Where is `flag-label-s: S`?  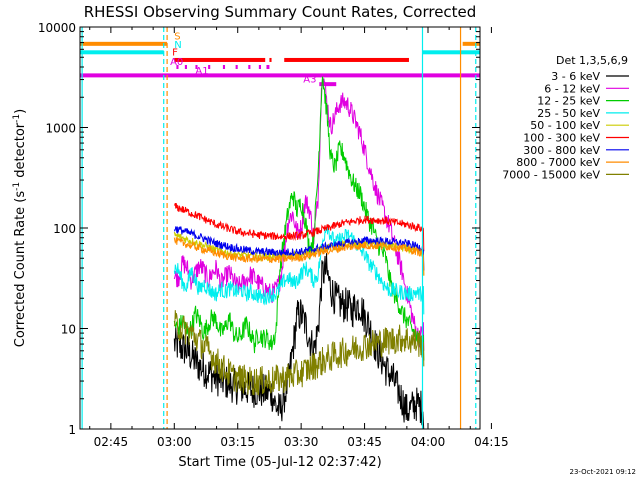
flag-label-s: S is located at coordinates (177, 37).